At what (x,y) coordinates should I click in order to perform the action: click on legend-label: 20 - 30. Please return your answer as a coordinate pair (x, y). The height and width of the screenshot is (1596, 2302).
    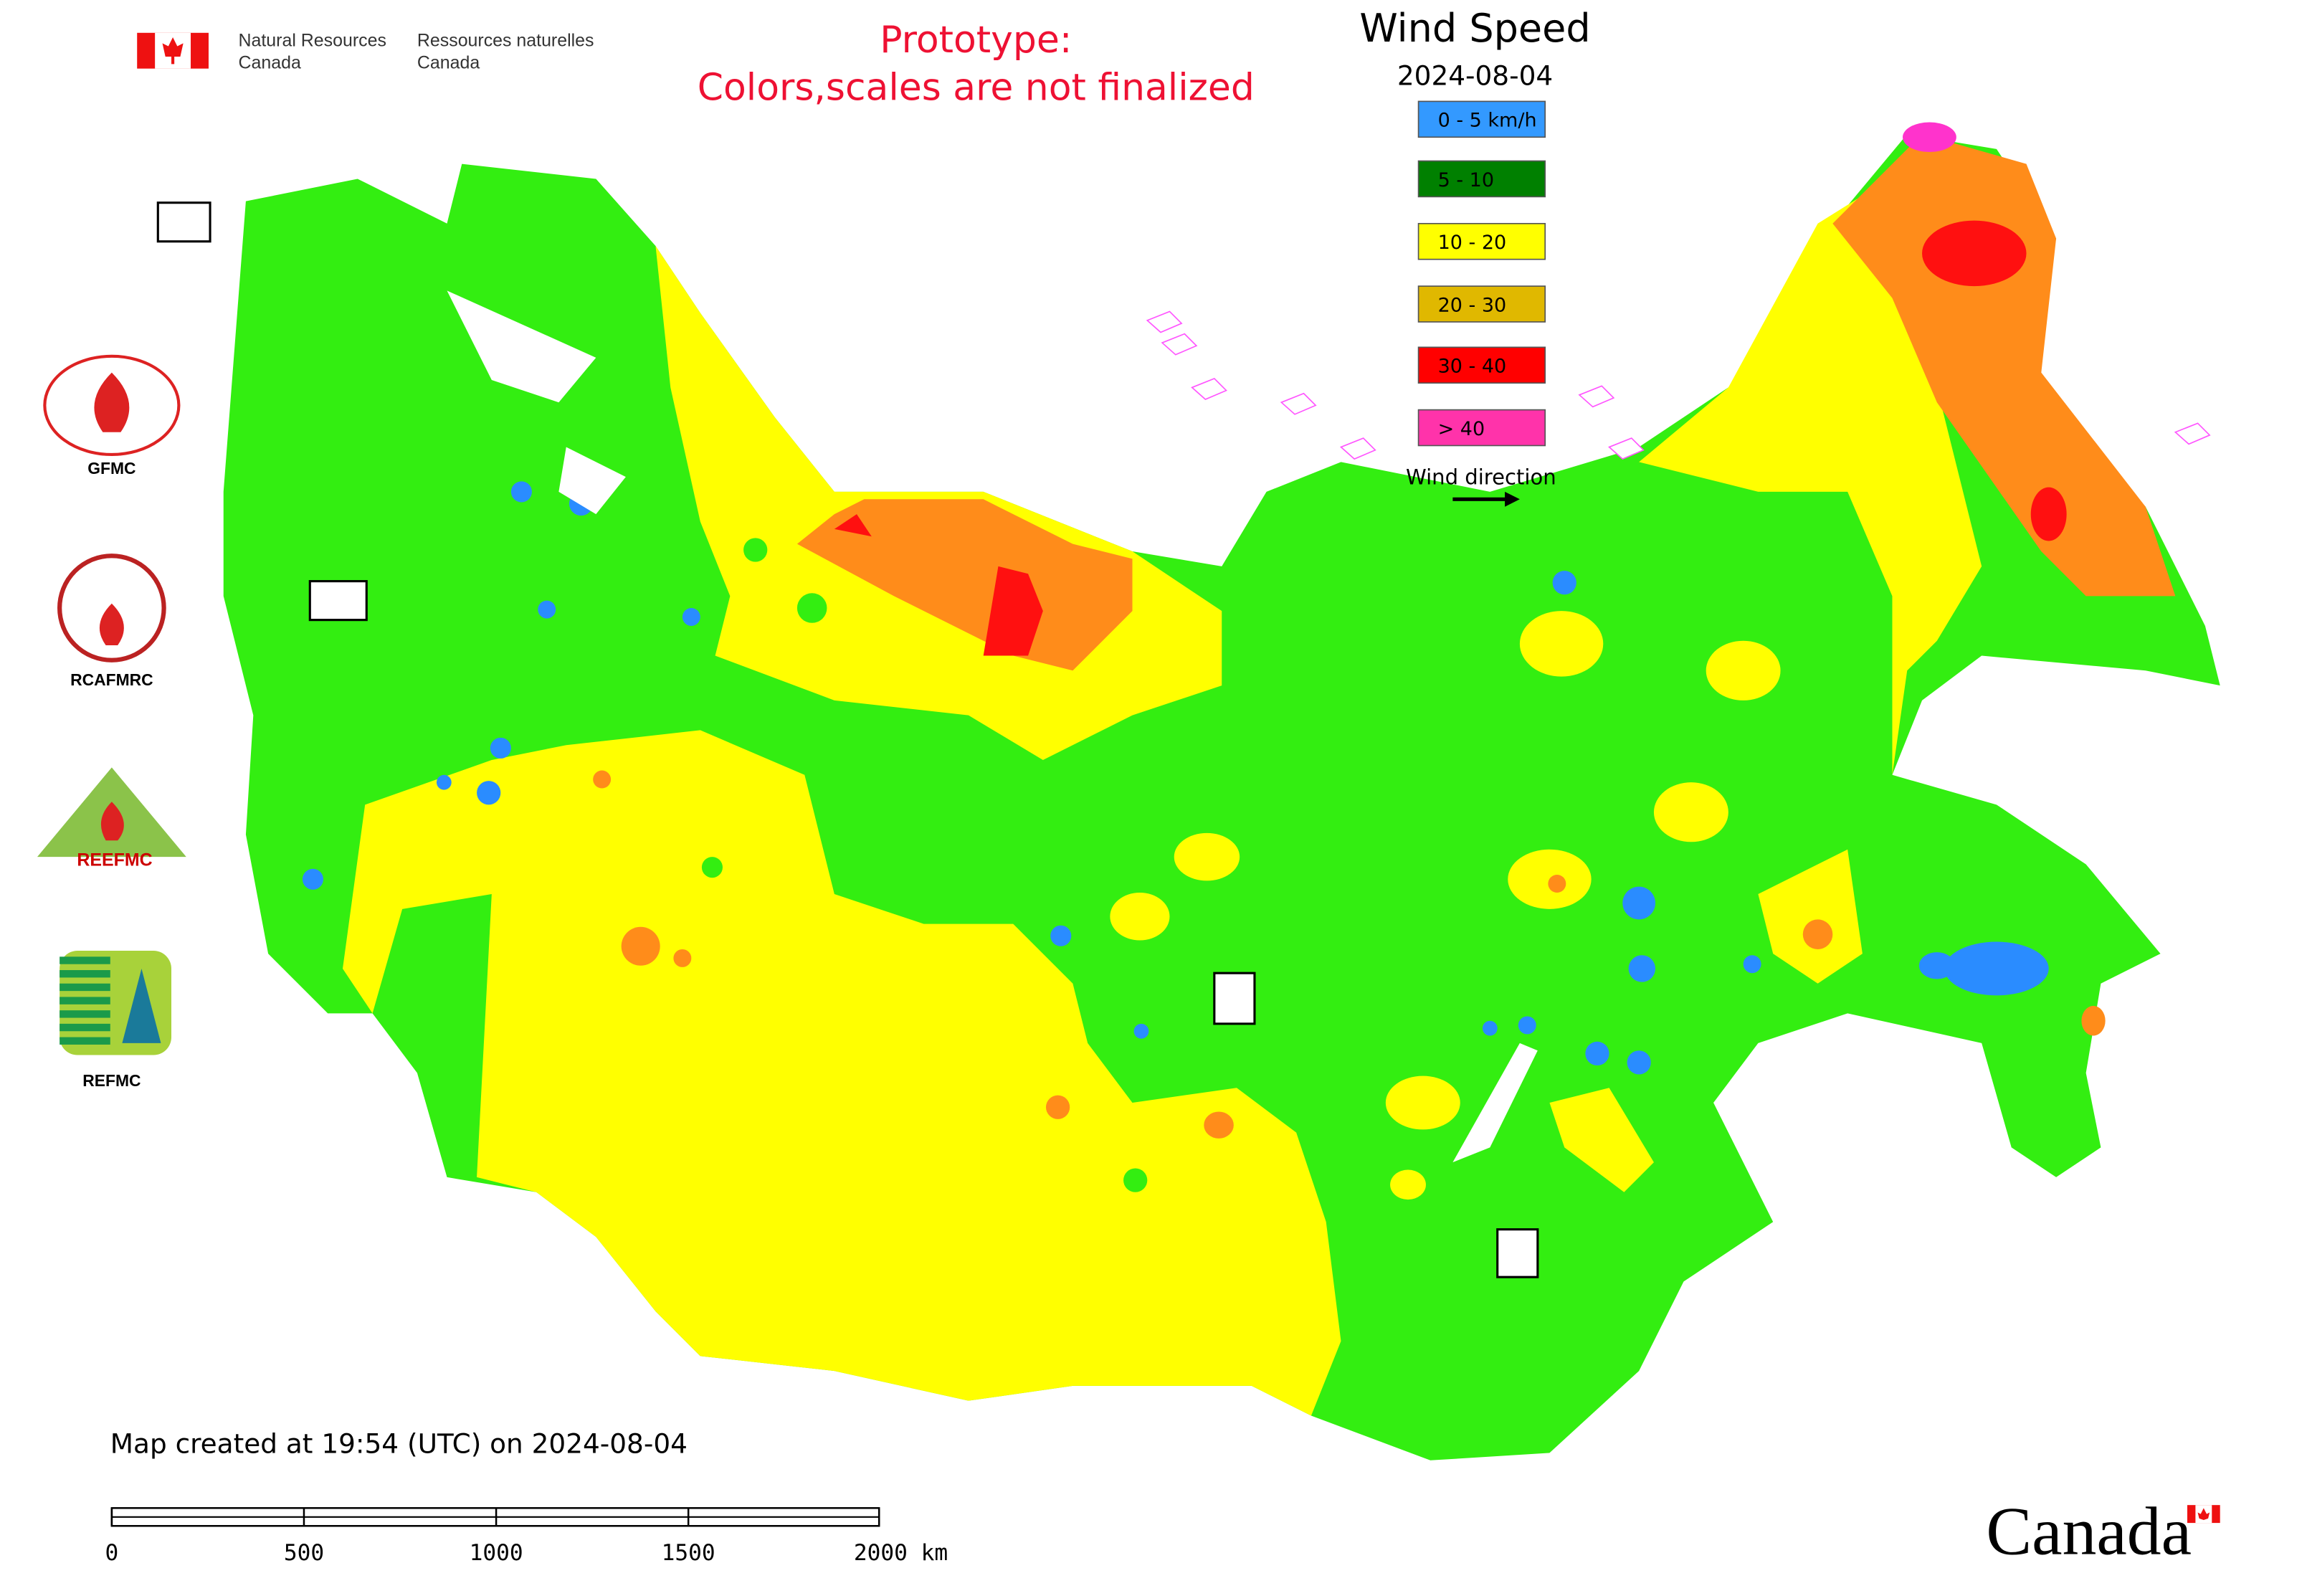
    Looking at the image, I should click on (1473, 305).